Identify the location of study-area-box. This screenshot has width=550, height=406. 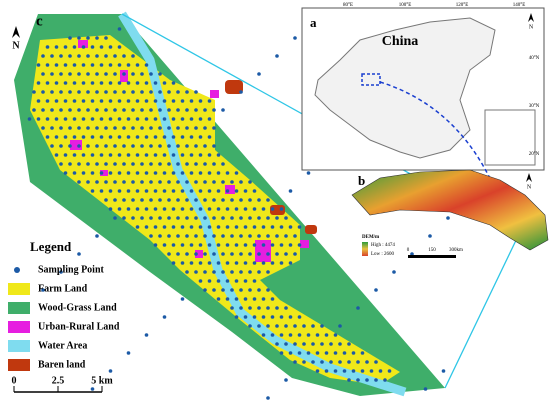
(371, 79).